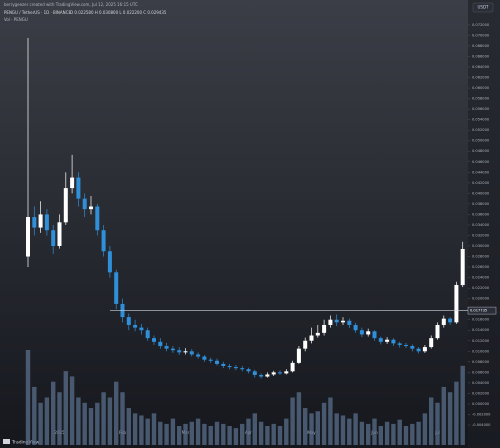 This screenshot has width=500, height=448. Describe the element at coordinates (481, 25) in the screenshot. I see `y-tick-label: 0.072000` at that location.